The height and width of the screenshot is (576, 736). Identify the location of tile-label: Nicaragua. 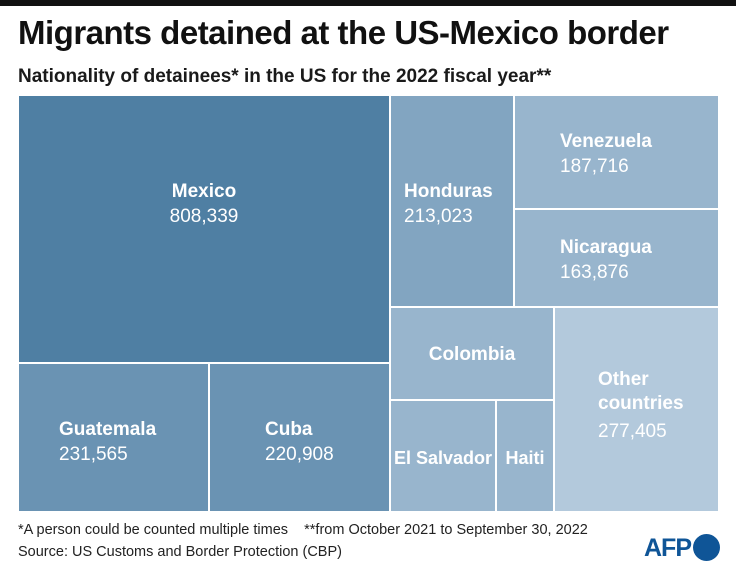
(606, 247).